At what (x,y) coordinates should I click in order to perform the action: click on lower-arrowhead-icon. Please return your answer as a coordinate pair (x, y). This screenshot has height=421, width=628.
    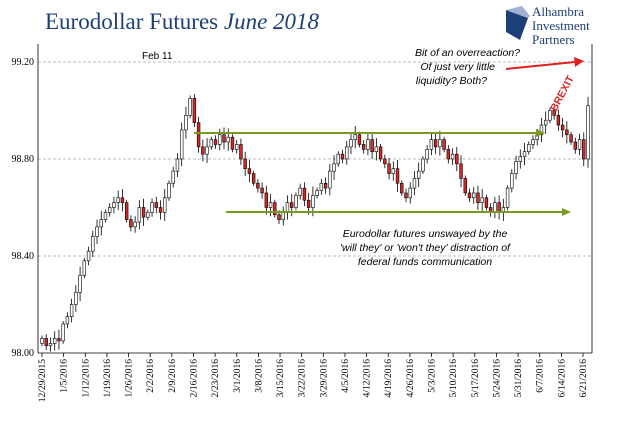
    Looking at the image, I should click on (566, 212).